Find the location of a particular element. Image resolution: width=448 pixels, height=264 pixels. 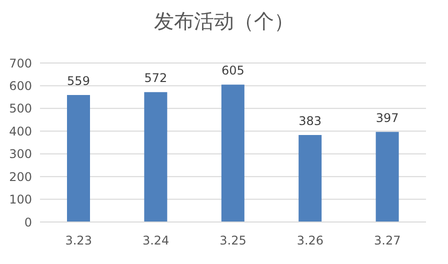

y-tick-label: 600 is located at coordinates (20, 85).